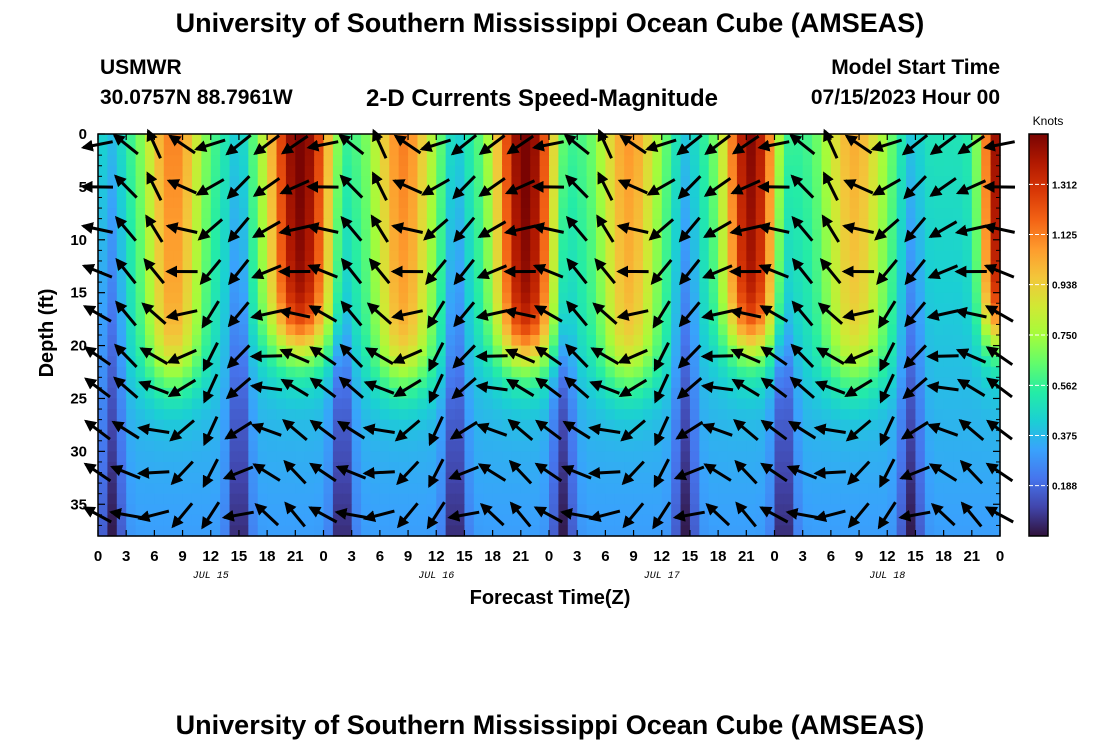 This screenshot has height=750, width=1100. Describe the element at coordinates (211, 576) in the screenshot. I see `day-label: JUL 15` at that location.